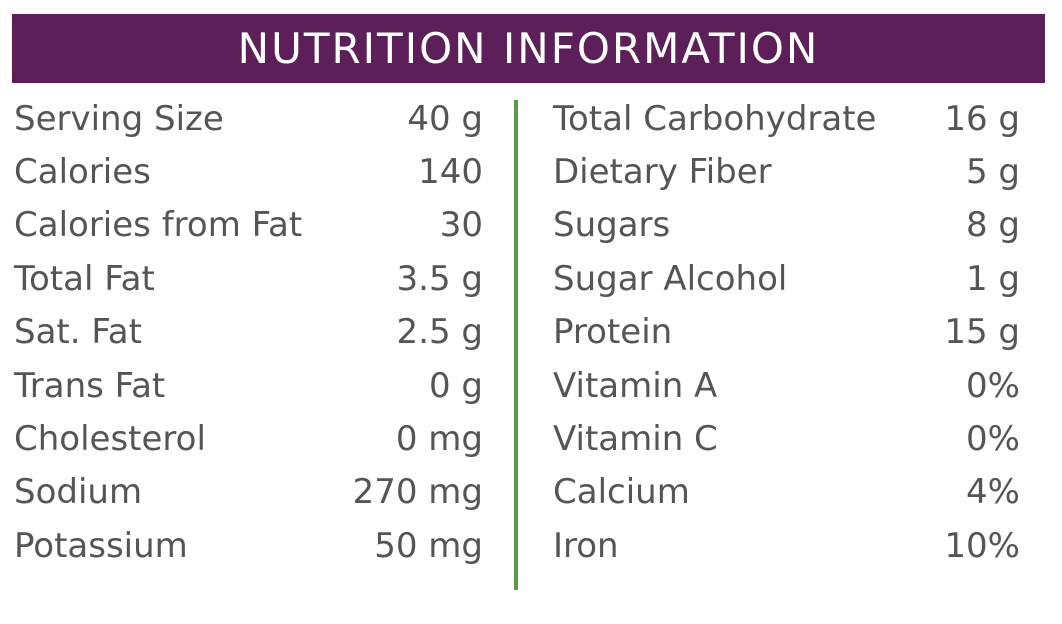 The height and width of the screenshot is (624, 1062). I want to click on nutrient-label: Sugars, so click(612, 225).